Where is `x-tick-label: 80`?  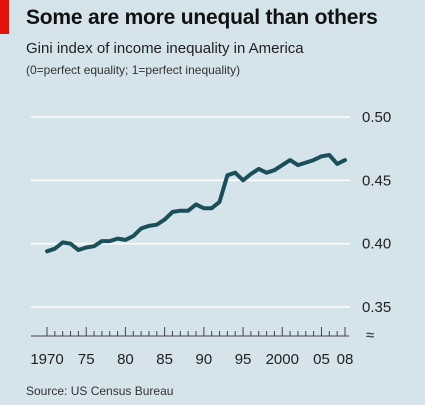
x-tick-label: 80 is located at coordinates (125, 359).